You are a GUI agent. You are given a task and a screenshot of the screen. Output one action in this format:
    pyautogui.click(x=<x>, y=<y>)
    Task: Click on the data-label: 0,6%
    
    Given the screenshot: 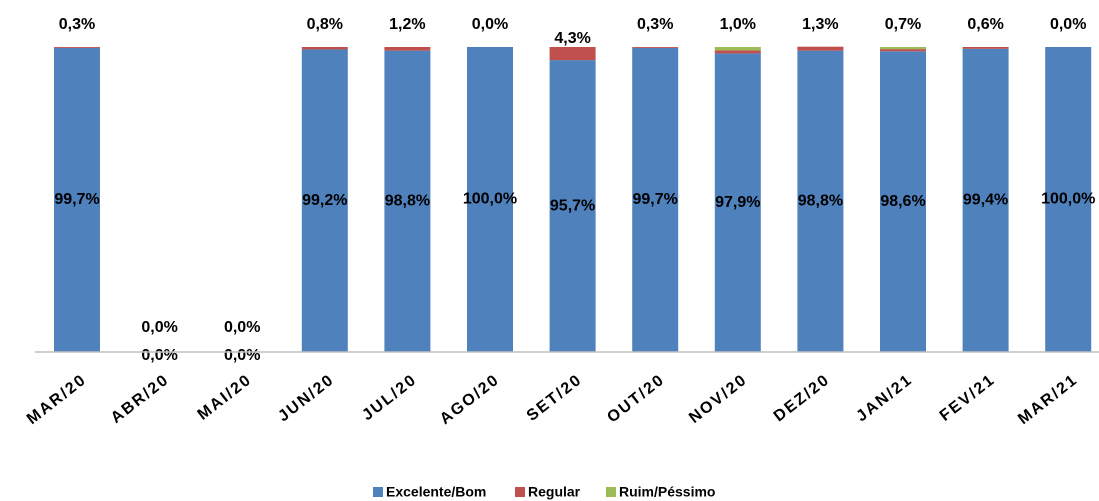 What is the action you would take?
    pyautogui.click(x=985, y=24)
    